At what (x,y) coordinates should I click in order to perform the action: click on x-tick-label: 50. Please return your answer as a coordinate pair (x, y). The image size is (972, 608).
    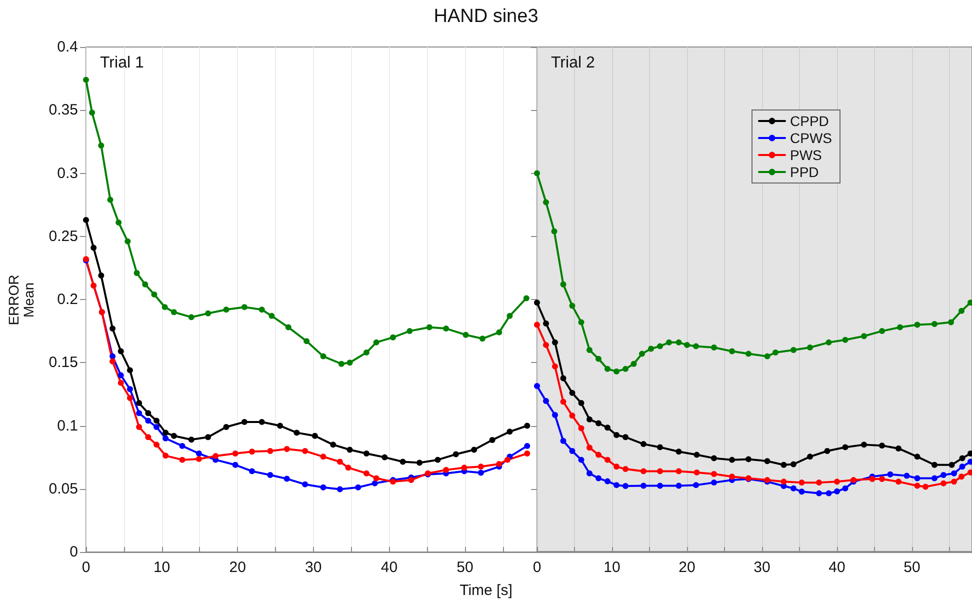
    Looking at the image, I should click on (465, 567).